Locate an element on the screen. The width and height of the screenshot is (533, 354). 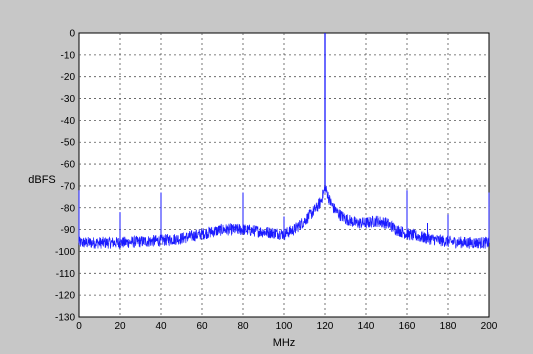
x-tick-label: 20 is located at coordinates (120, 326).